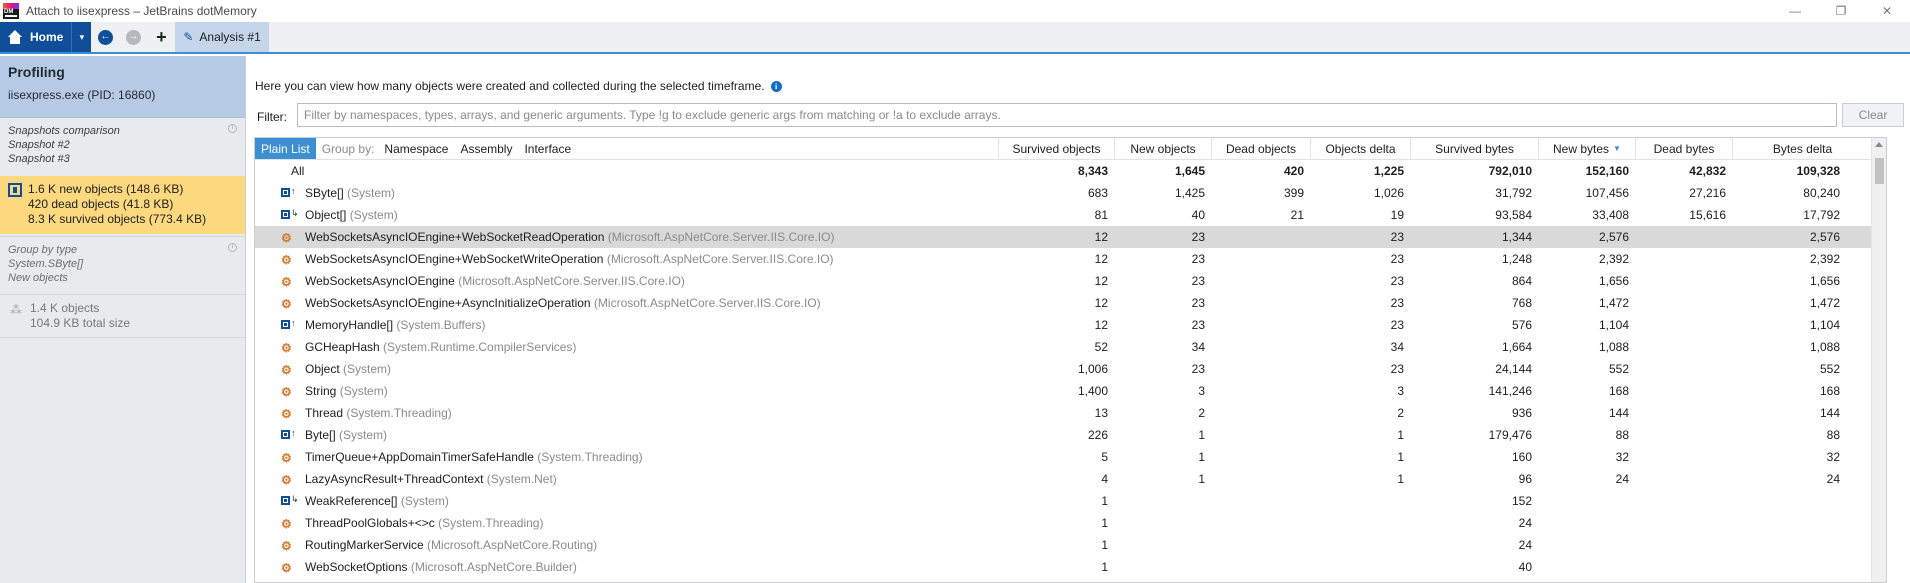 The image size is (1910, 583). Describe the element at coordinates (1802, 148) in the screenshot. I see `column-bytes-delta: Bytes delta` at that location.